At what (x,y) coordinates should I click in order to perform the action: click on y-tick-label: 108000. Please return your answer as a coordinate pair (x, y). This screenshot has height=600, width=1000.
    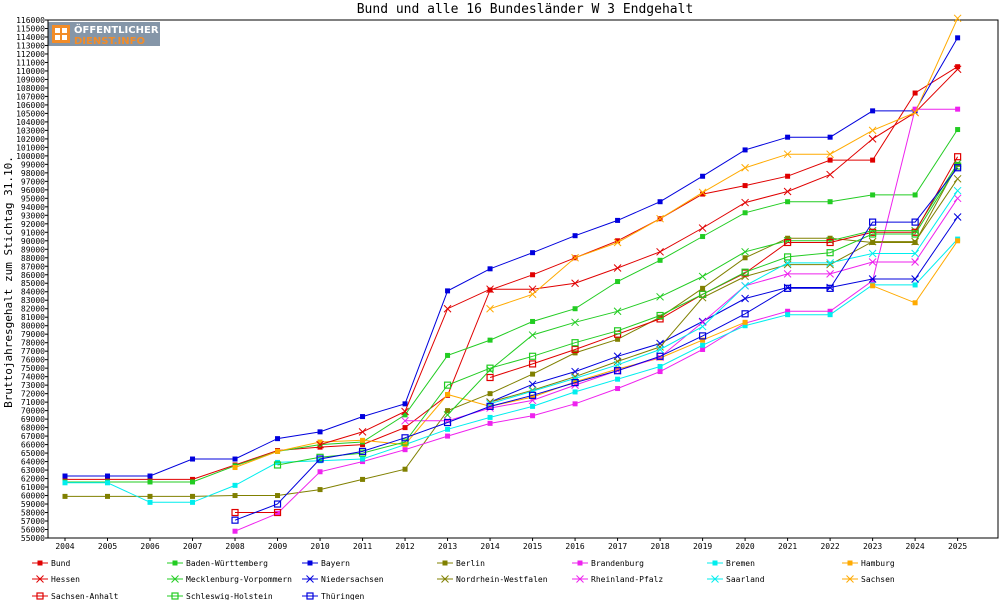
    Looking at the image, I should click on (30, 88).